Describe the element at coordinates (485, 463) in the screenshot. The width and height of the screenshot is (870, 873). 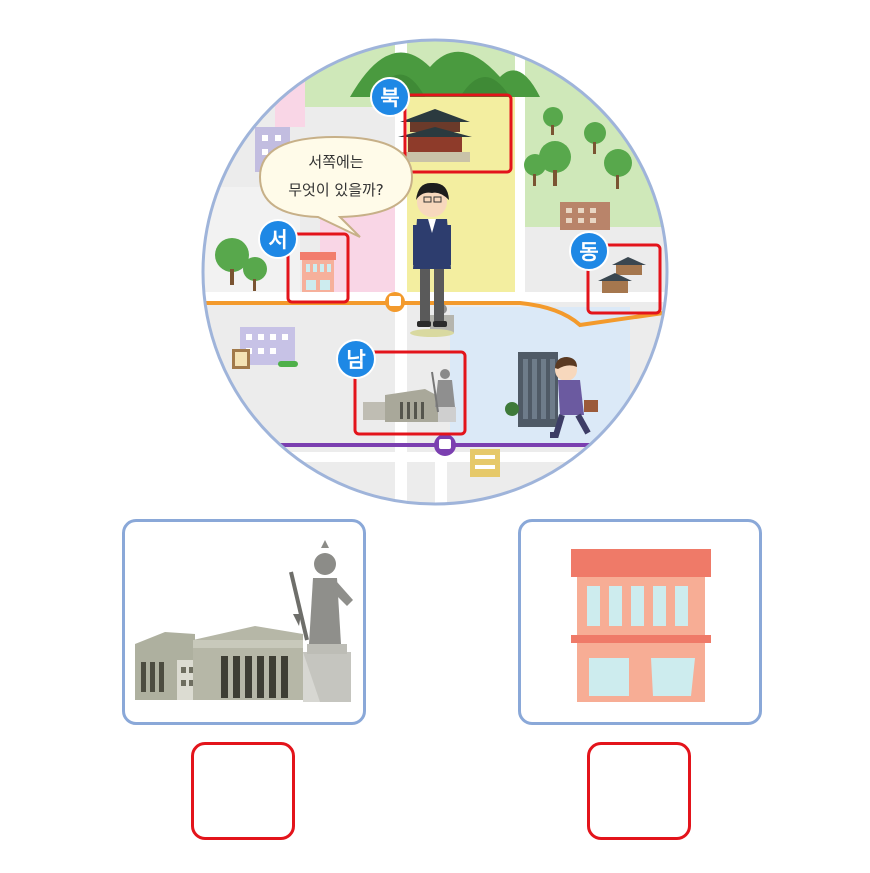
I see `yellow-building-icon` at that location.